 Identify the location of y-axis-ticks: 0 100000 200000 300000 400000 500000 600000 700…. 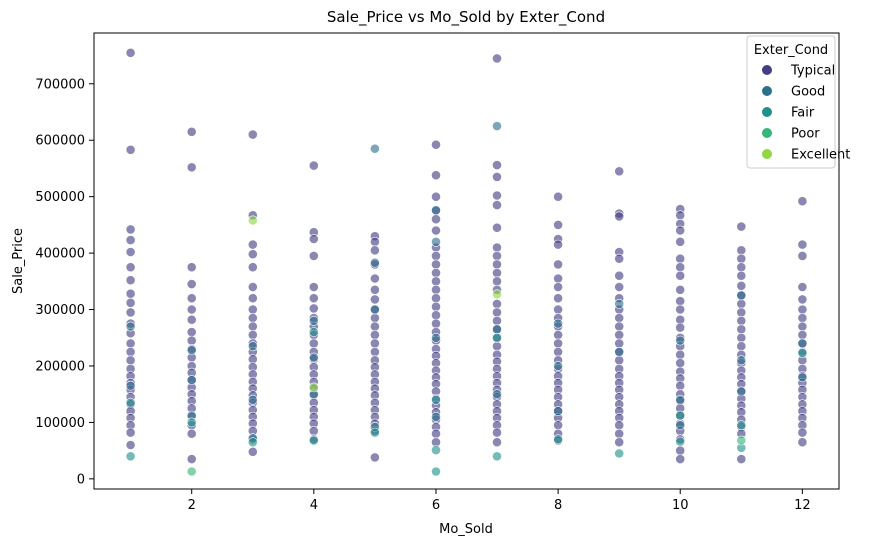
(64, 282).